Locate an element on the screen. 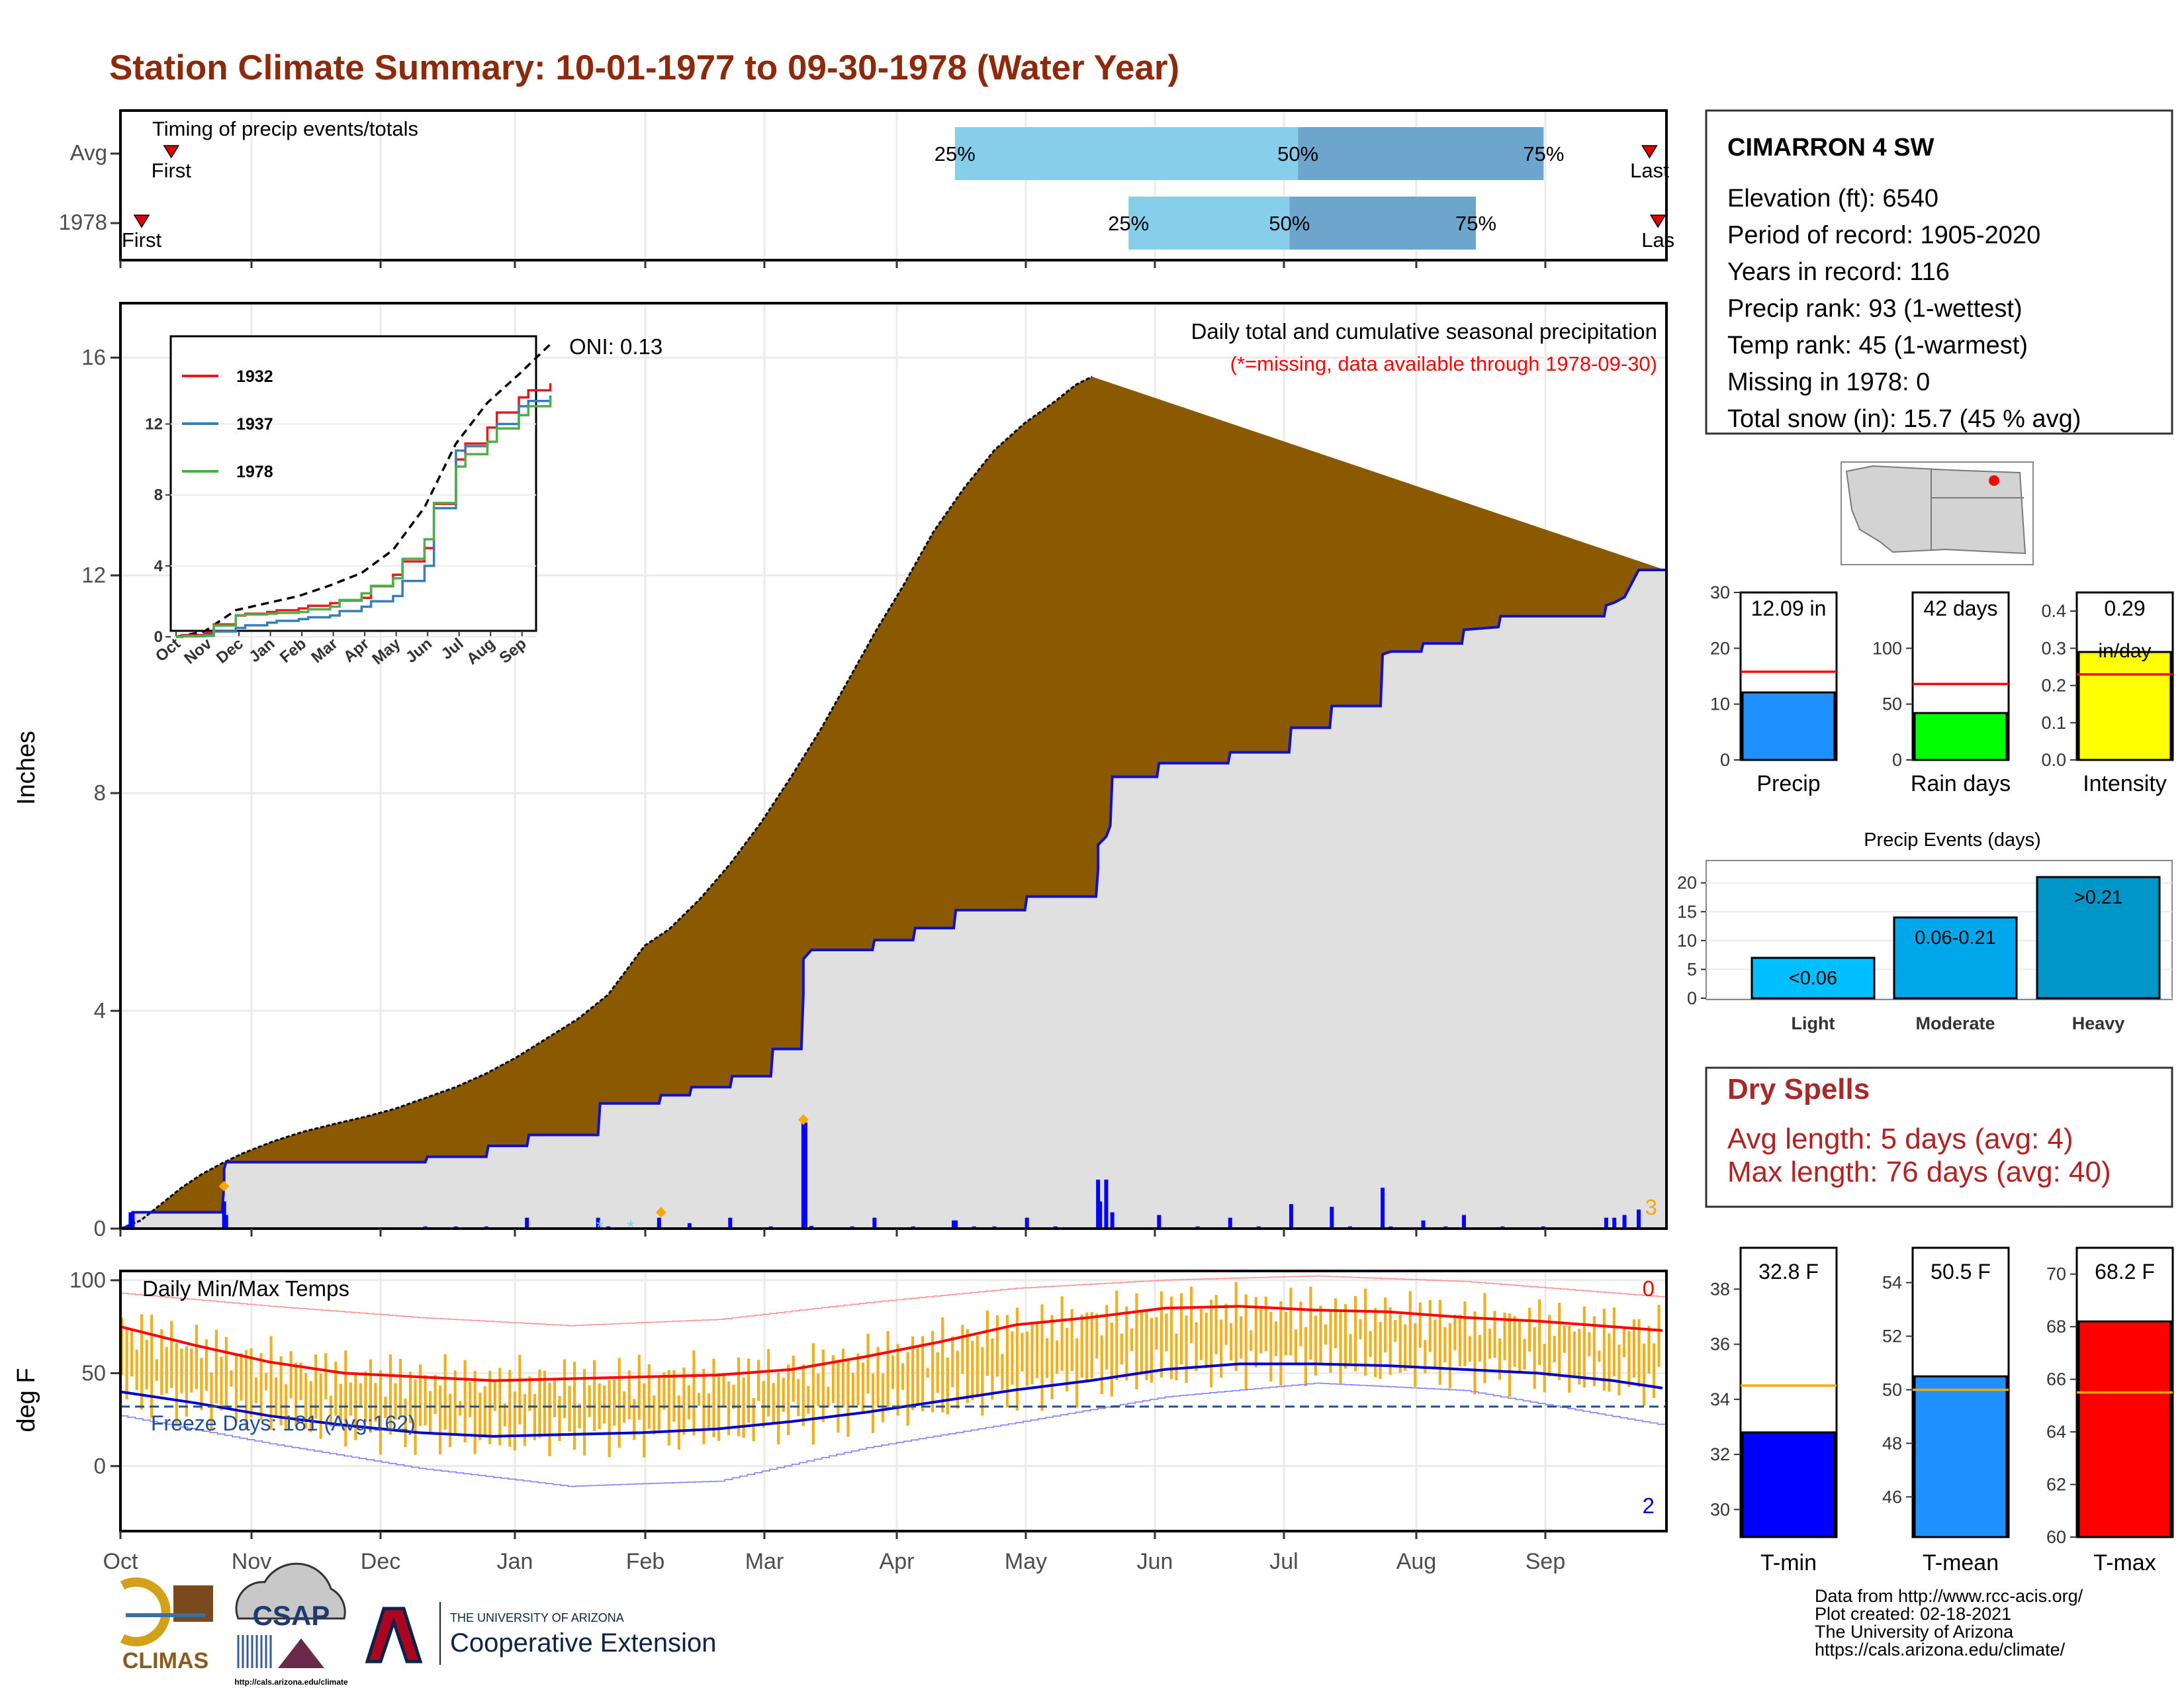 The width and height of the screenshot is (2184, 1688). mini-bar-ytick-label: 20 is located at coordinates (1720, 648).